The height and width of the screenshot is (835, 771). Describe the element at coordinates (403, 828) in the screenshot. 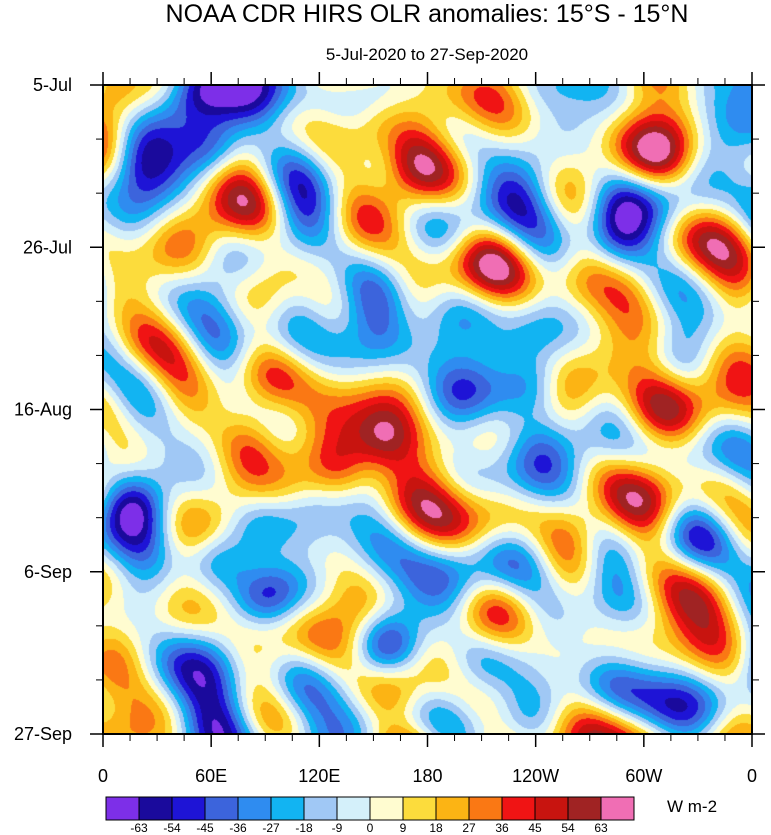

I see `colorbar-tick-label: 9` at that location.